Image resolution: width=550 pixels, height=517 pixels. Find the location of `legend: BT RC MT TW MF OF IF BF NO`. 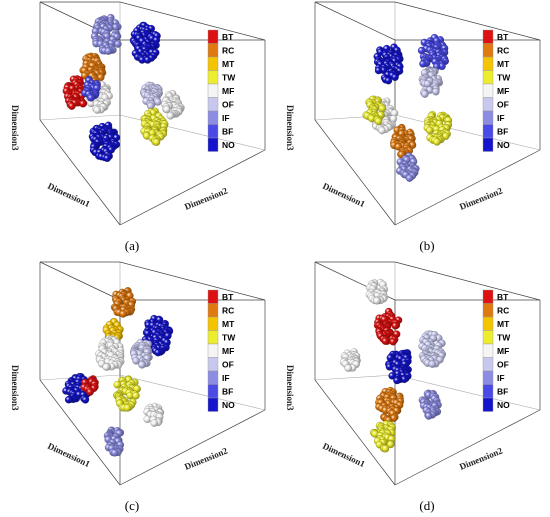

legend: BT RC MT TW MF OF IF BF NO is located at coordinates (221, 350).